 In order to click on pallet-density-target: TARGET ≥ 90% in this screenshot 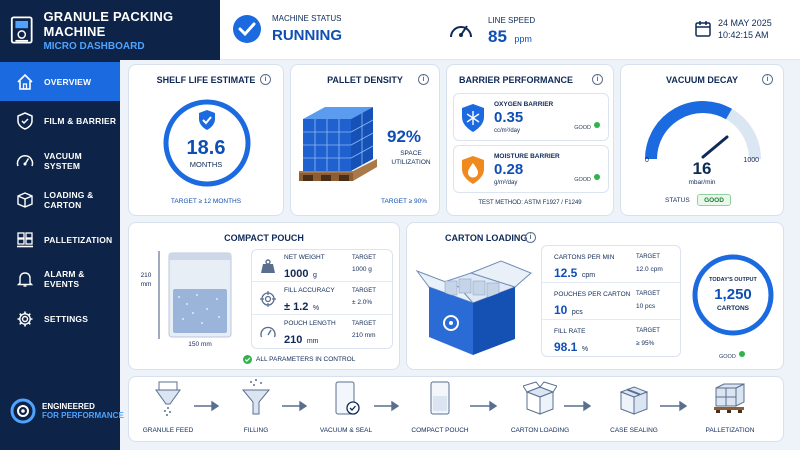, I will do `click(404, 201)`.